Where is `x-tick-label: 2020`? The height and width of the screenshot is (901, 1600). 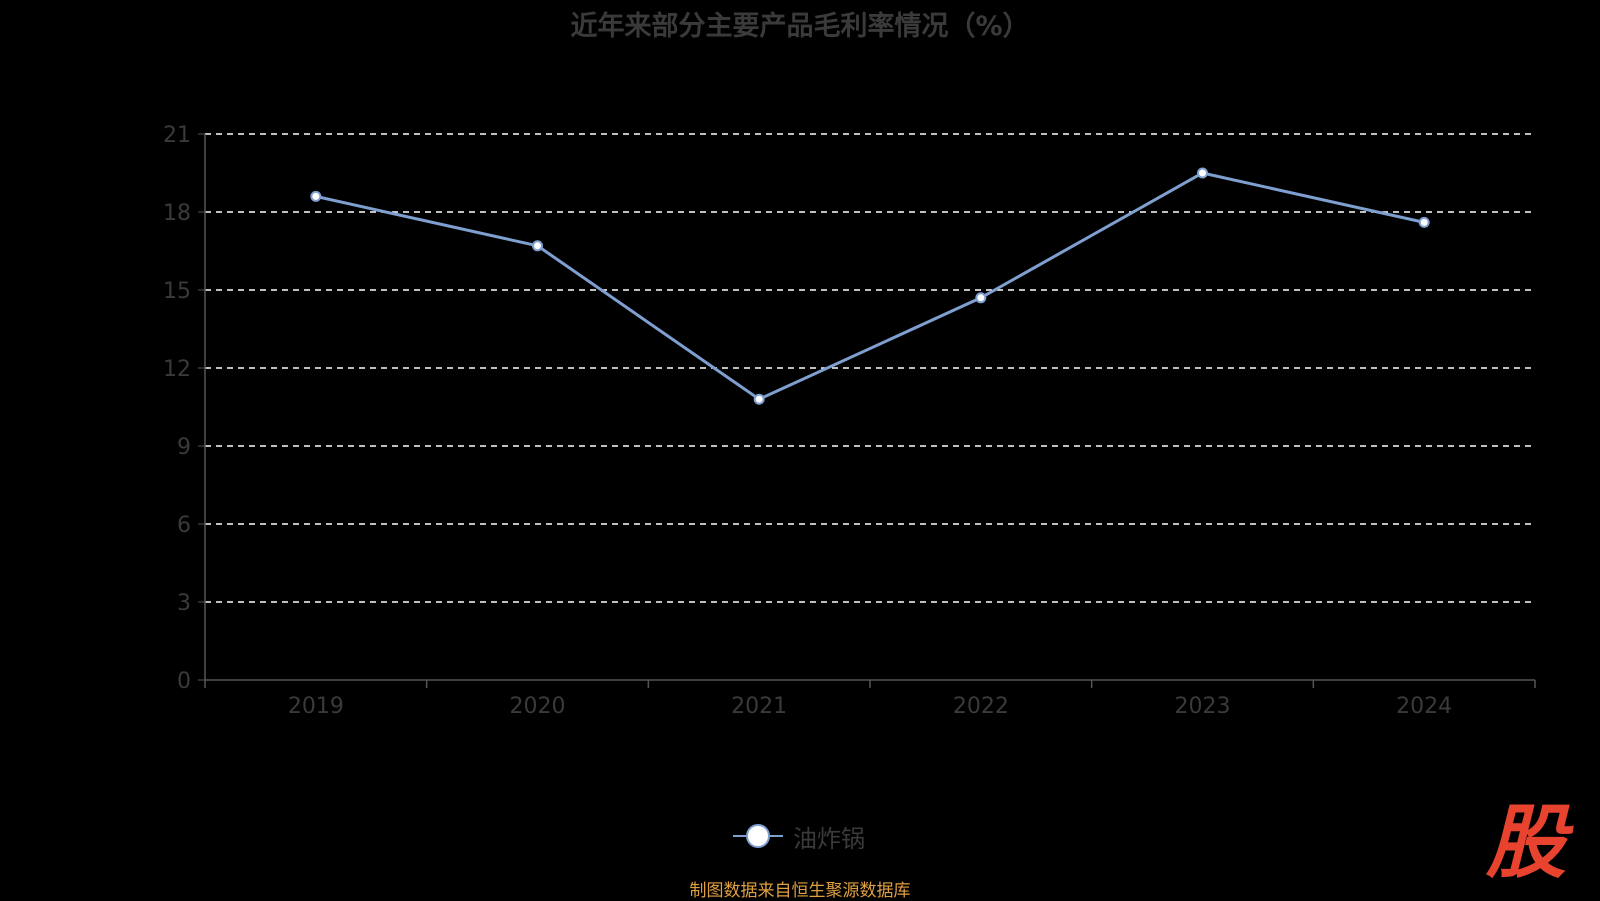
x-tick-label: 2020 is located at coordinates (538, 706).